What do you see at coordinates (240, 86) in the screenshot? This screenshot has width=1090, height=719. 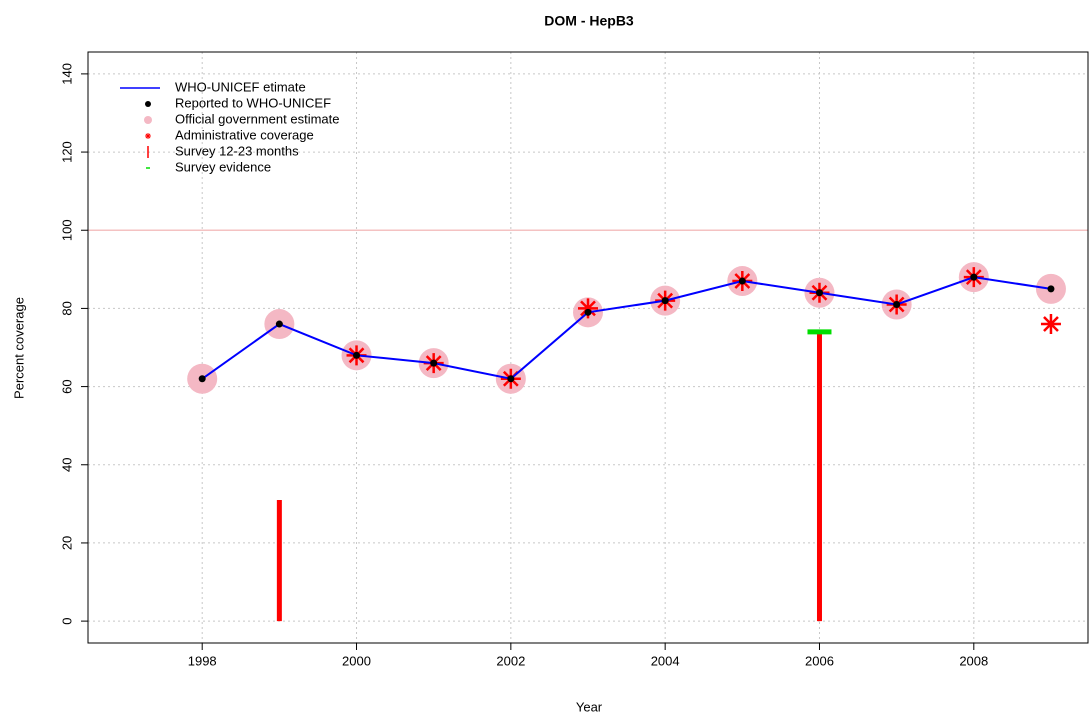 I see `legend-label: WHO-UNICEF etimate` at bounding box center [240, 86].